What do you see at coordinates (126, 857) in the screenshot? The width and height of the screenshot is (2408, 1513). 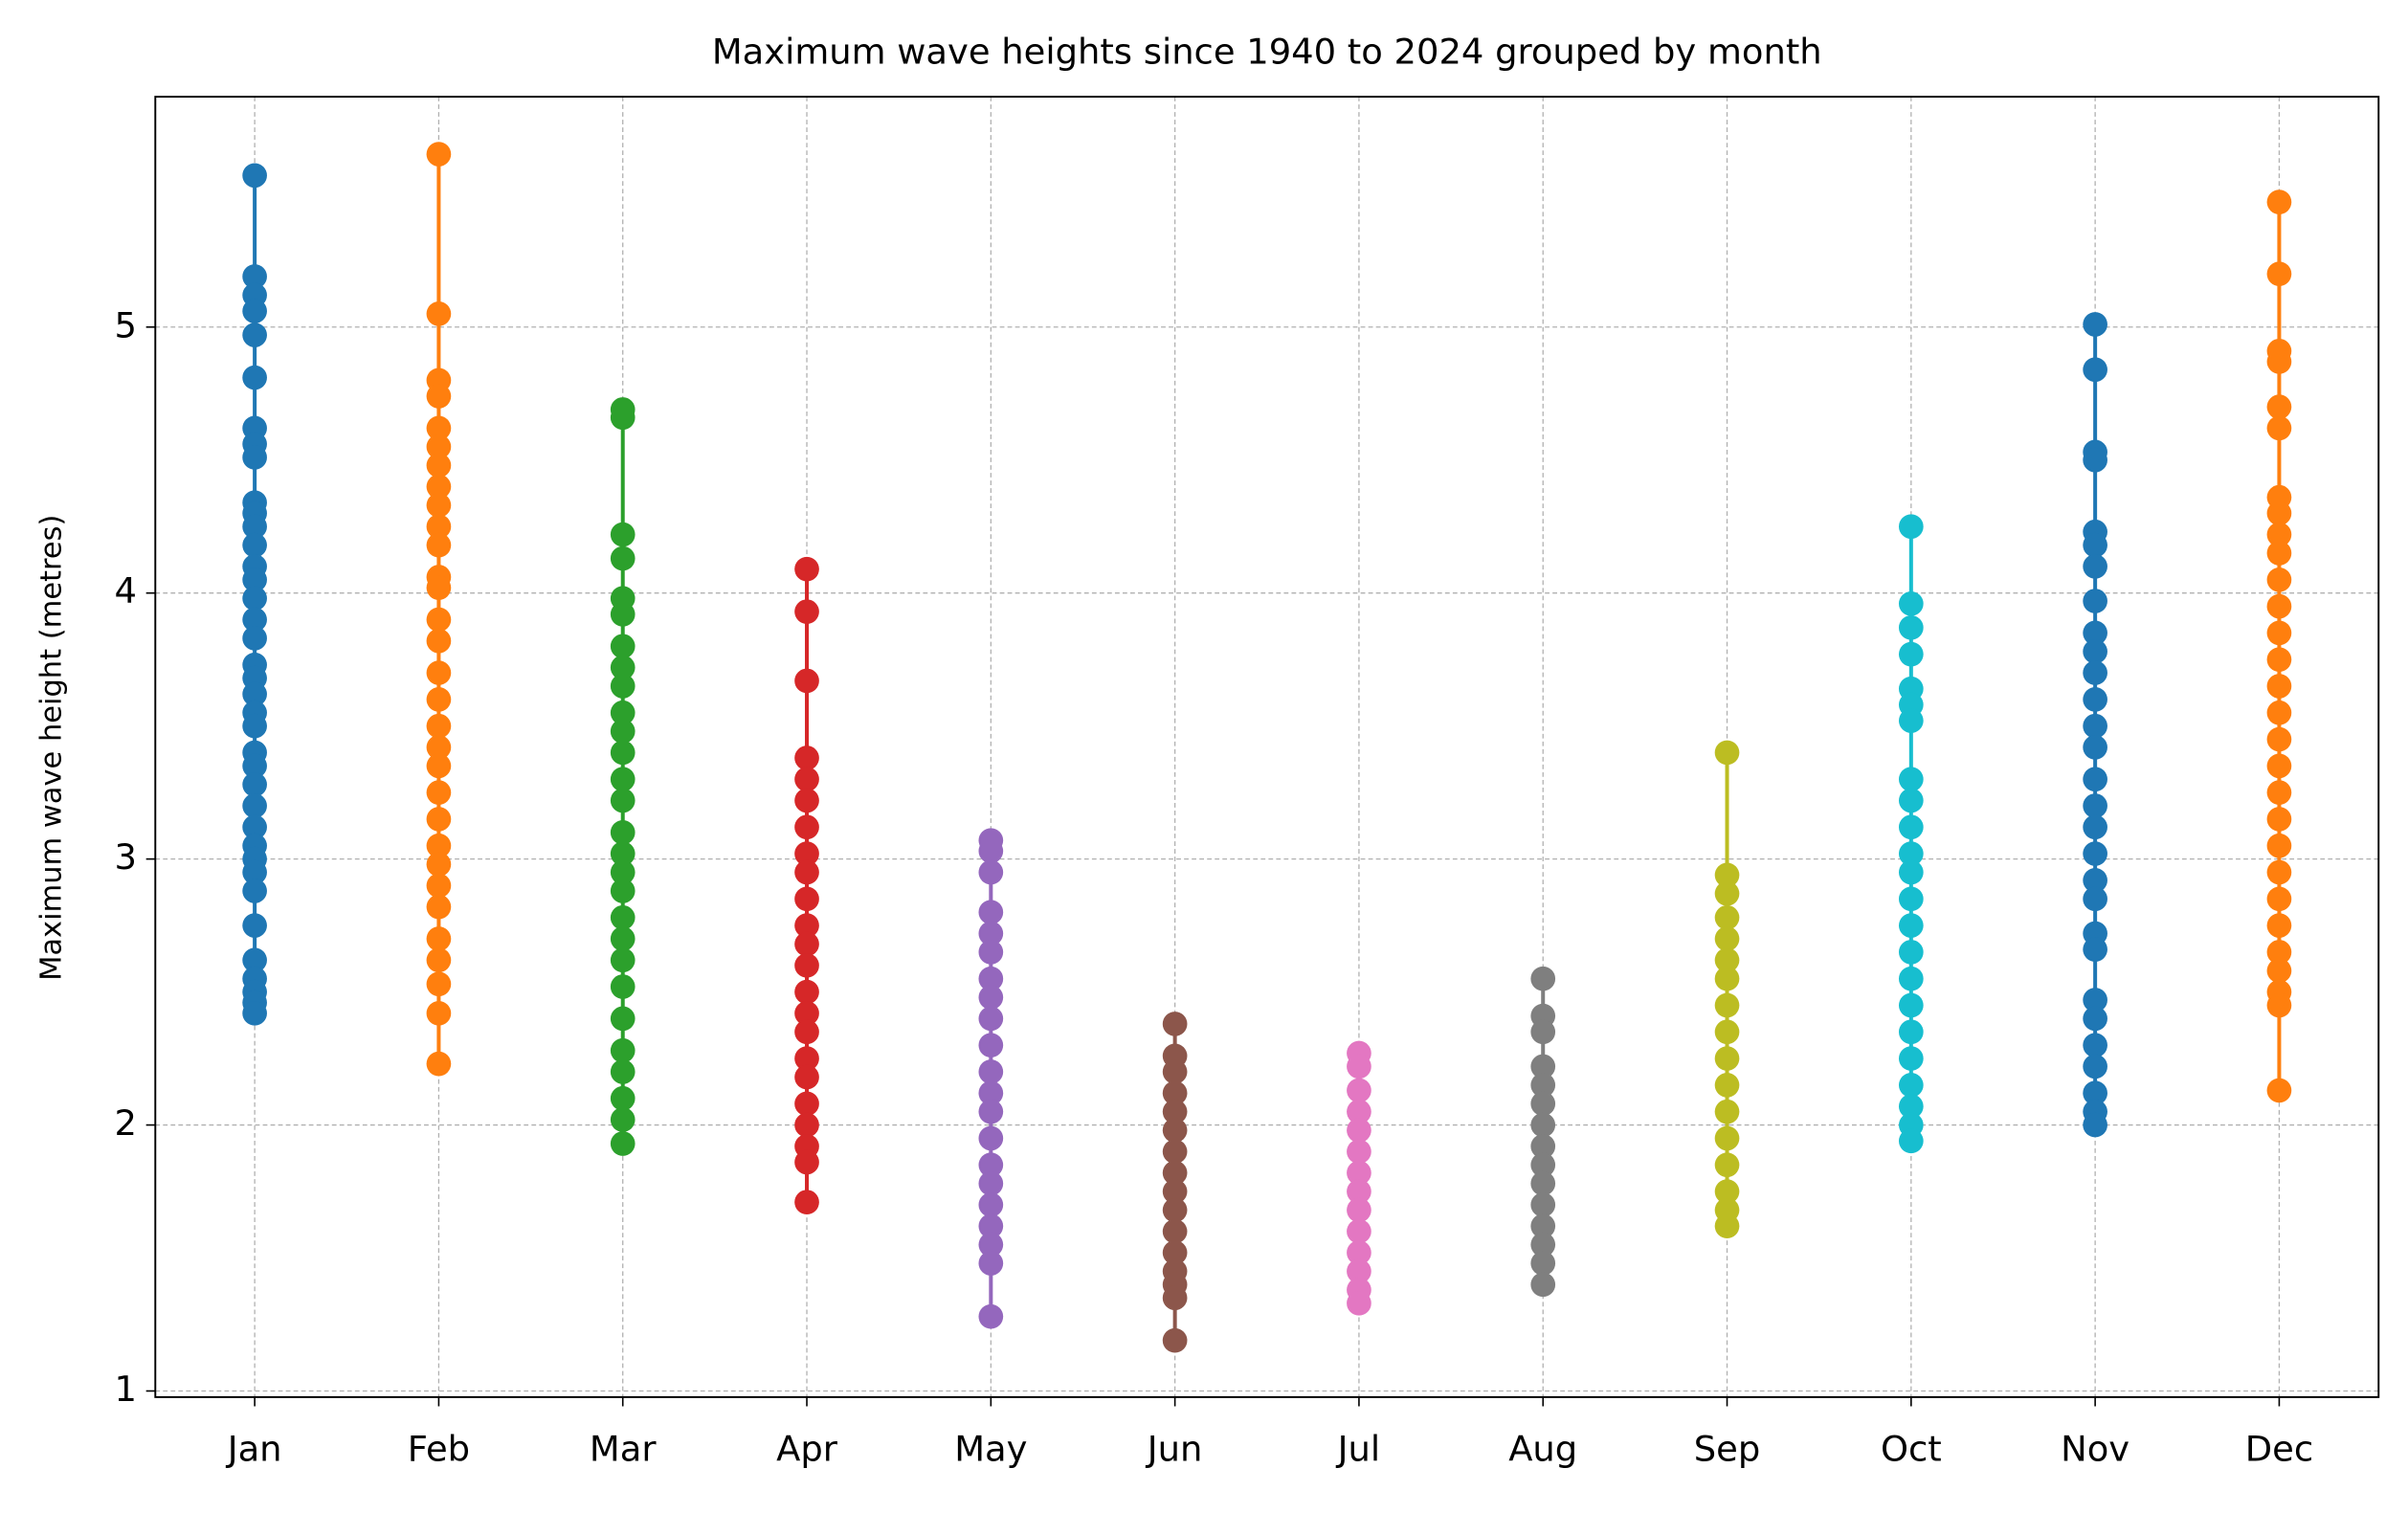 I see `y-tick-label: 3` at bounding box center [126, 857].